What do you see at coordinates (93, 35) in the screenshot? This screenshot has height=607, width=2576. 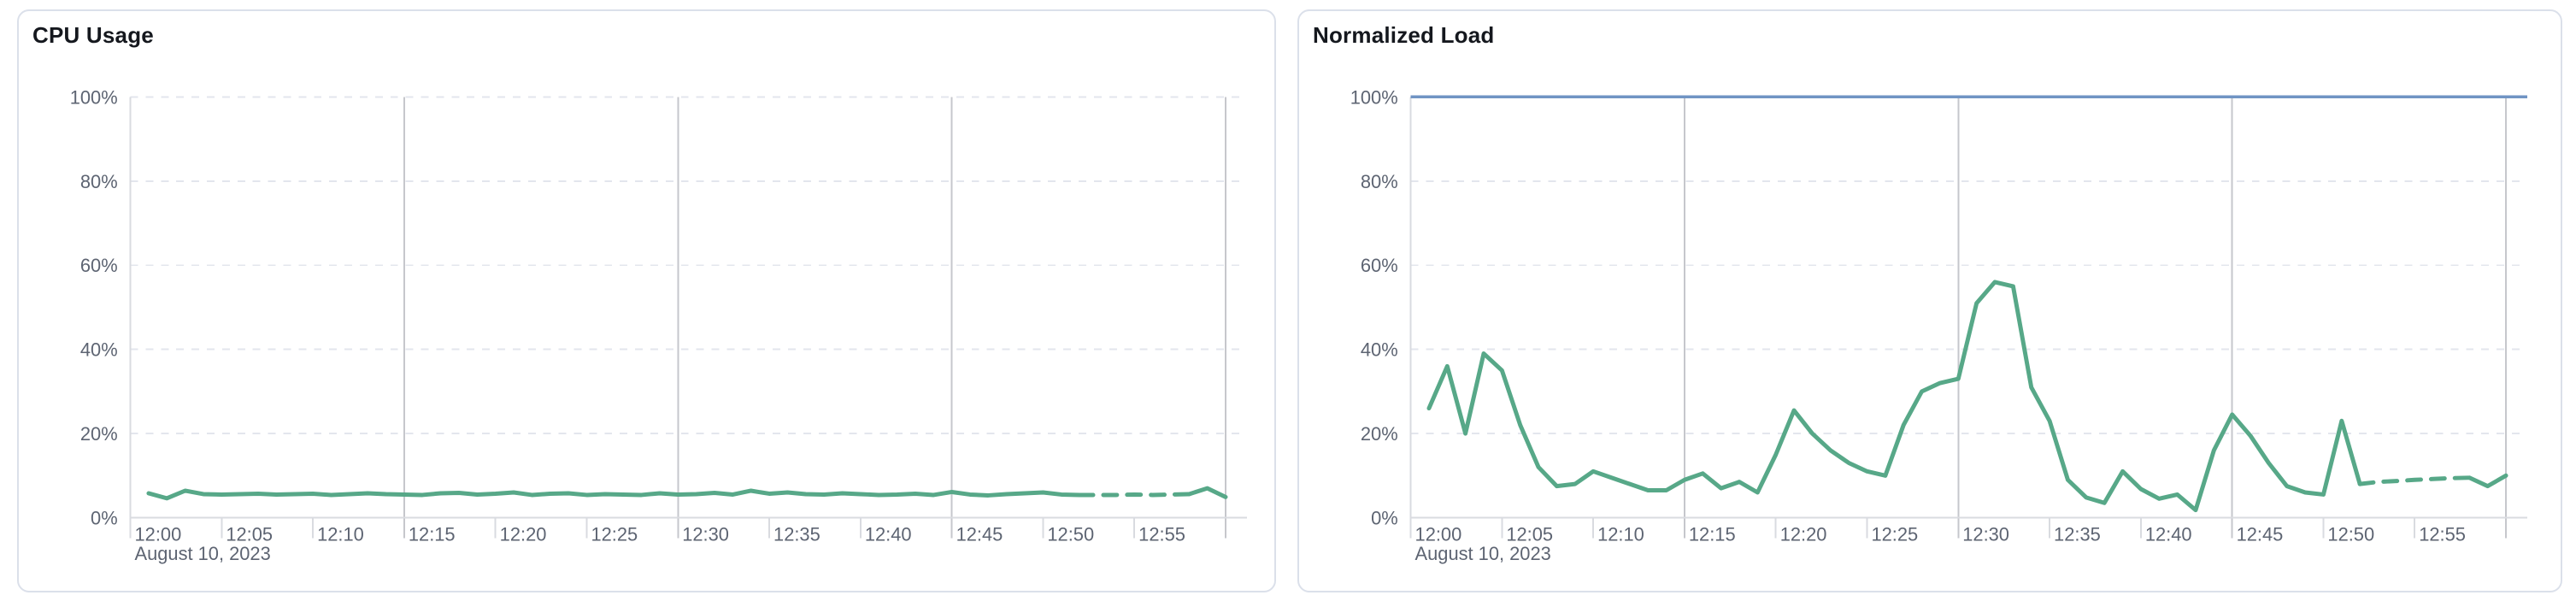 I see `cpu-usage-title: CPU Usage` at bounding box center [93, 35].